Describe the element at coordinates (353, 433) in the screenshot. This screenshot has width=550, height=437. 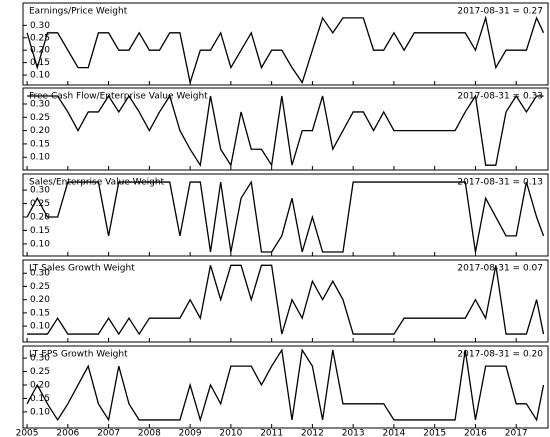
I see `x-tick-label: 2013` at that location.